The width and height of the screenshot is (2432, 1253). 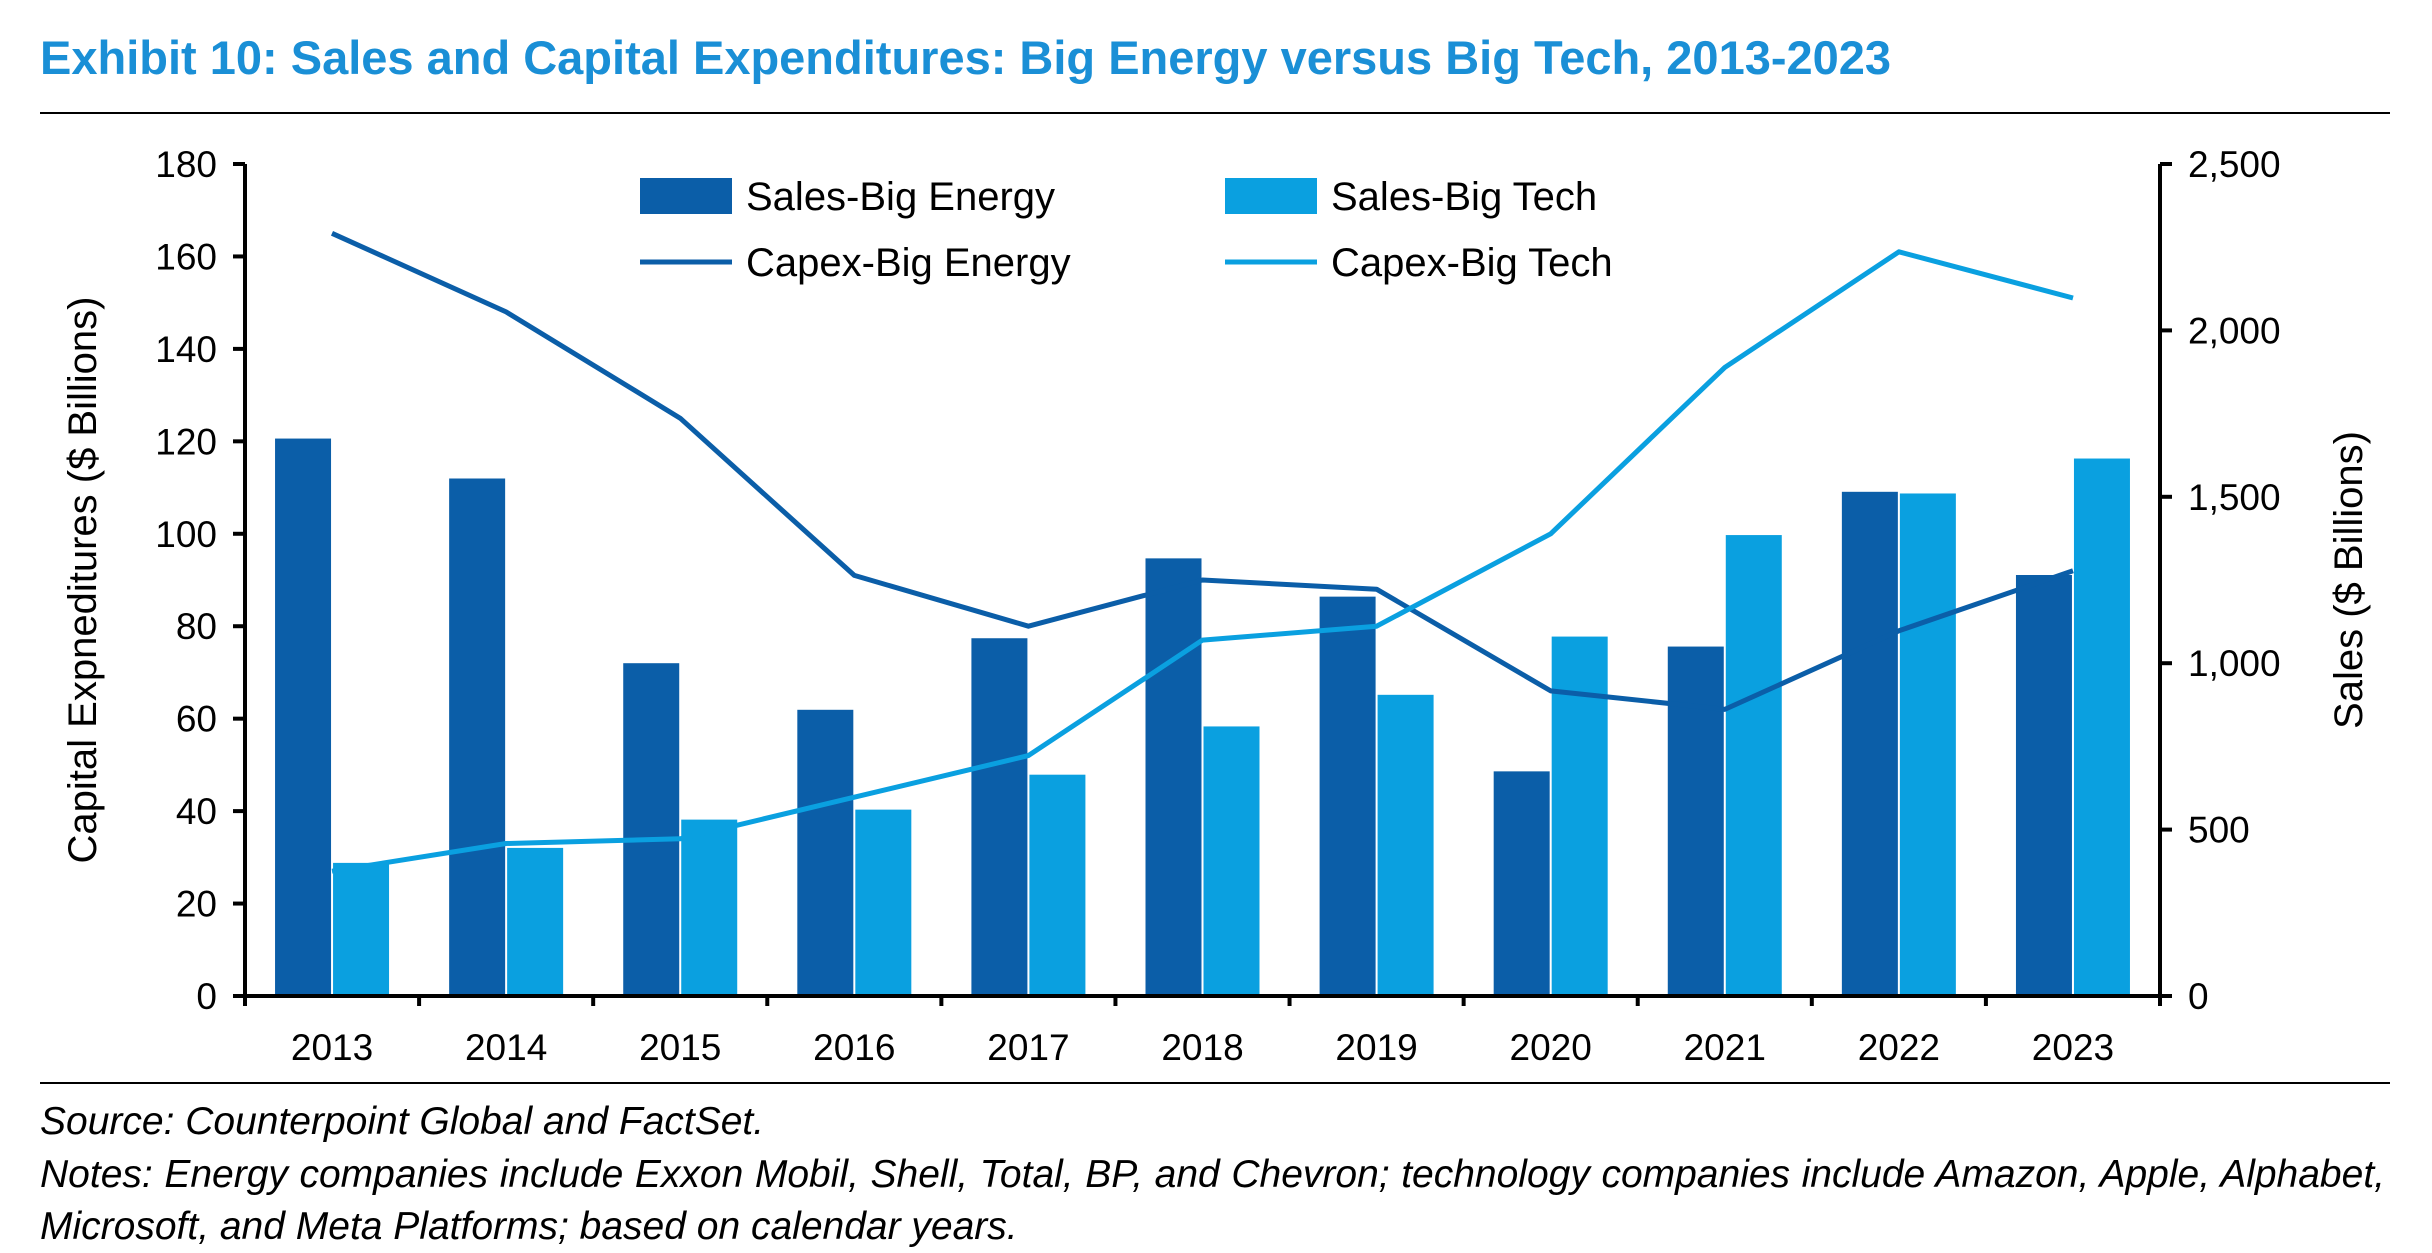 What do you see at coordinates (186, 256) in the screenshot?
I see `y-tick-label: 160` at bounding box center [186, 256].